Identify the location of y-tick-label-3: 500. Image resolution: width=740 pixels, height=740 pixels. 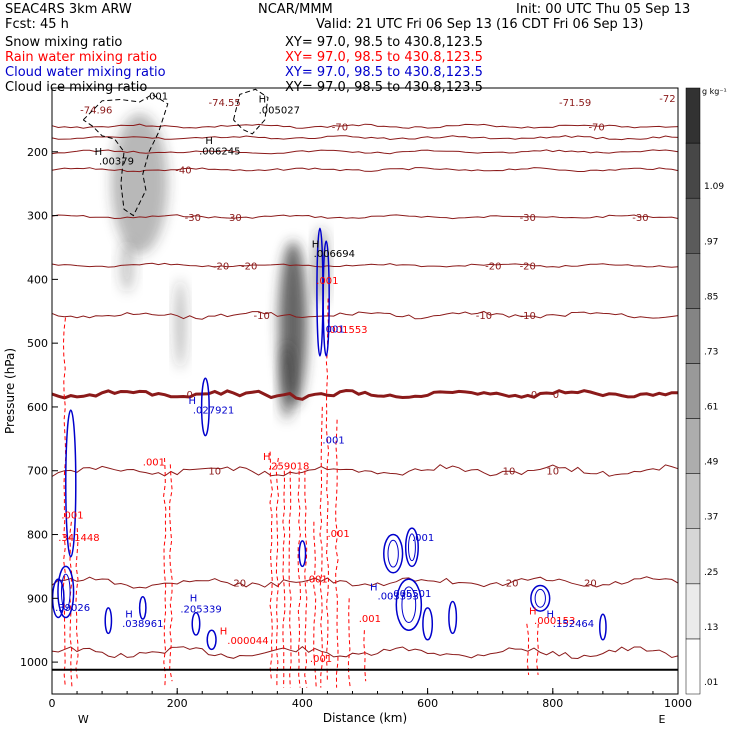
(37, 343).